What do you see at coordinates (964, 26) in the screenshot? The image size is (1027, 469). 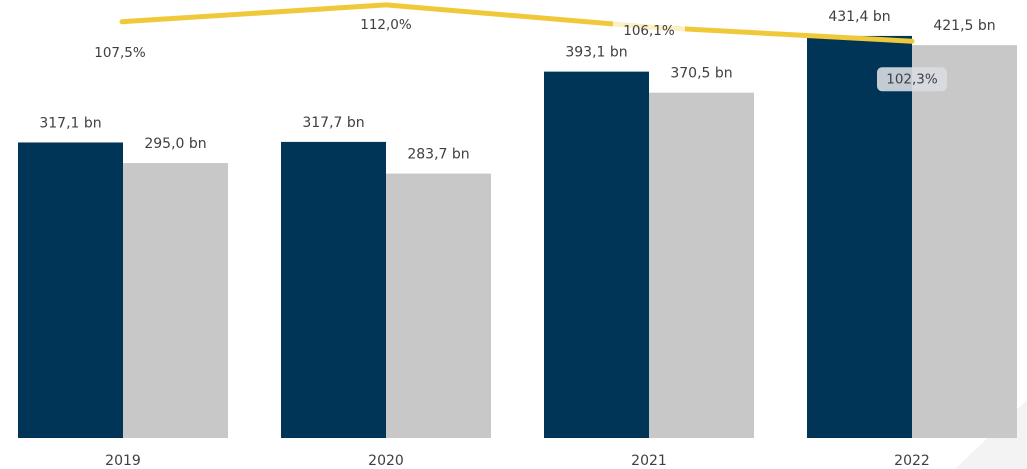 I see `bar-value-label: 421,5 bn` at bounding box center [964, 26].